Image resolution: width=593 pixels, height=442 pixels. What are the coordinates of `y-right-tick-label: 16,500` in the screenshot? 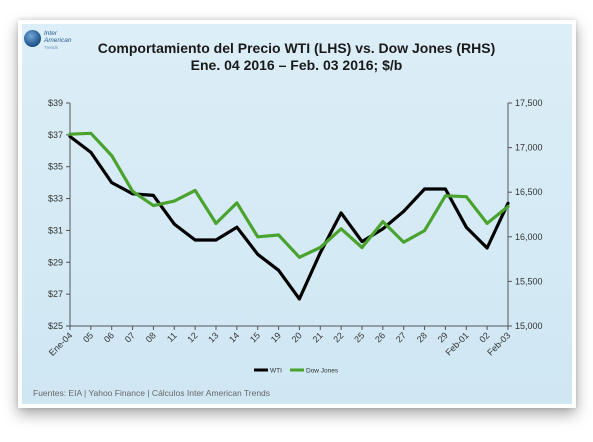 It's located at (529, 192).